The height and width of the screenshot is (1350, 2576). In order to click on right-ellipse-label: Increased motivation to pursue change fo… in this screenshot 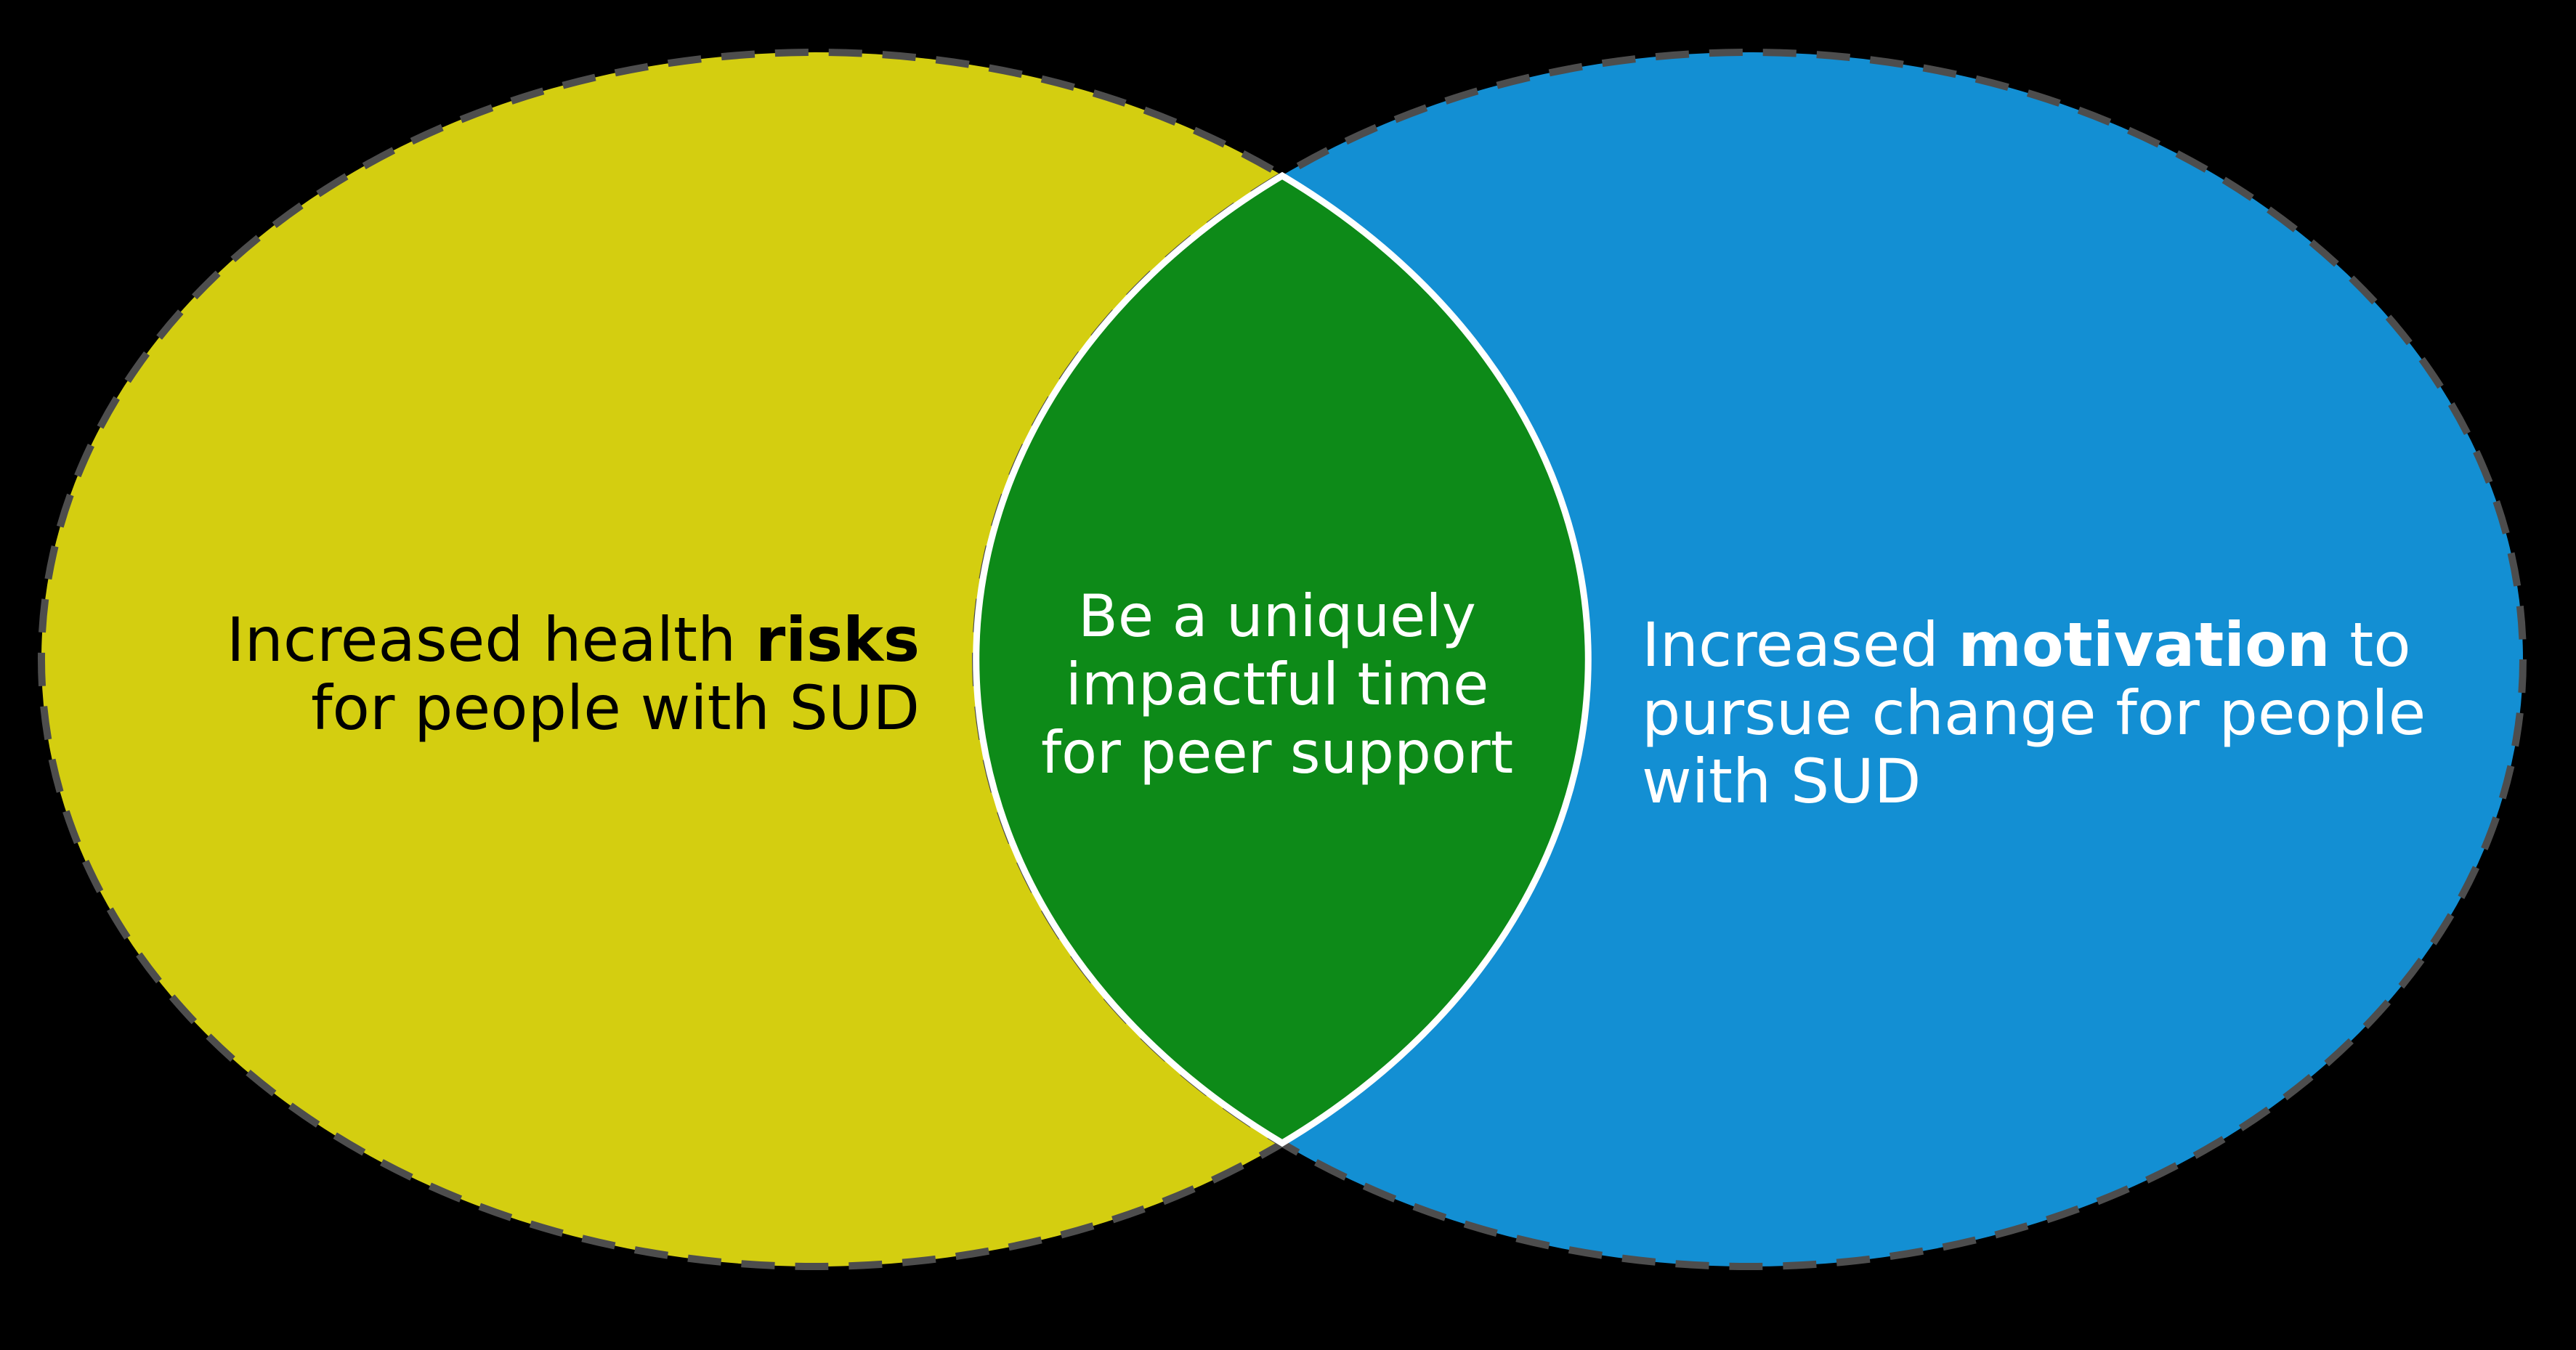, I will do `click(2034, 713)`.